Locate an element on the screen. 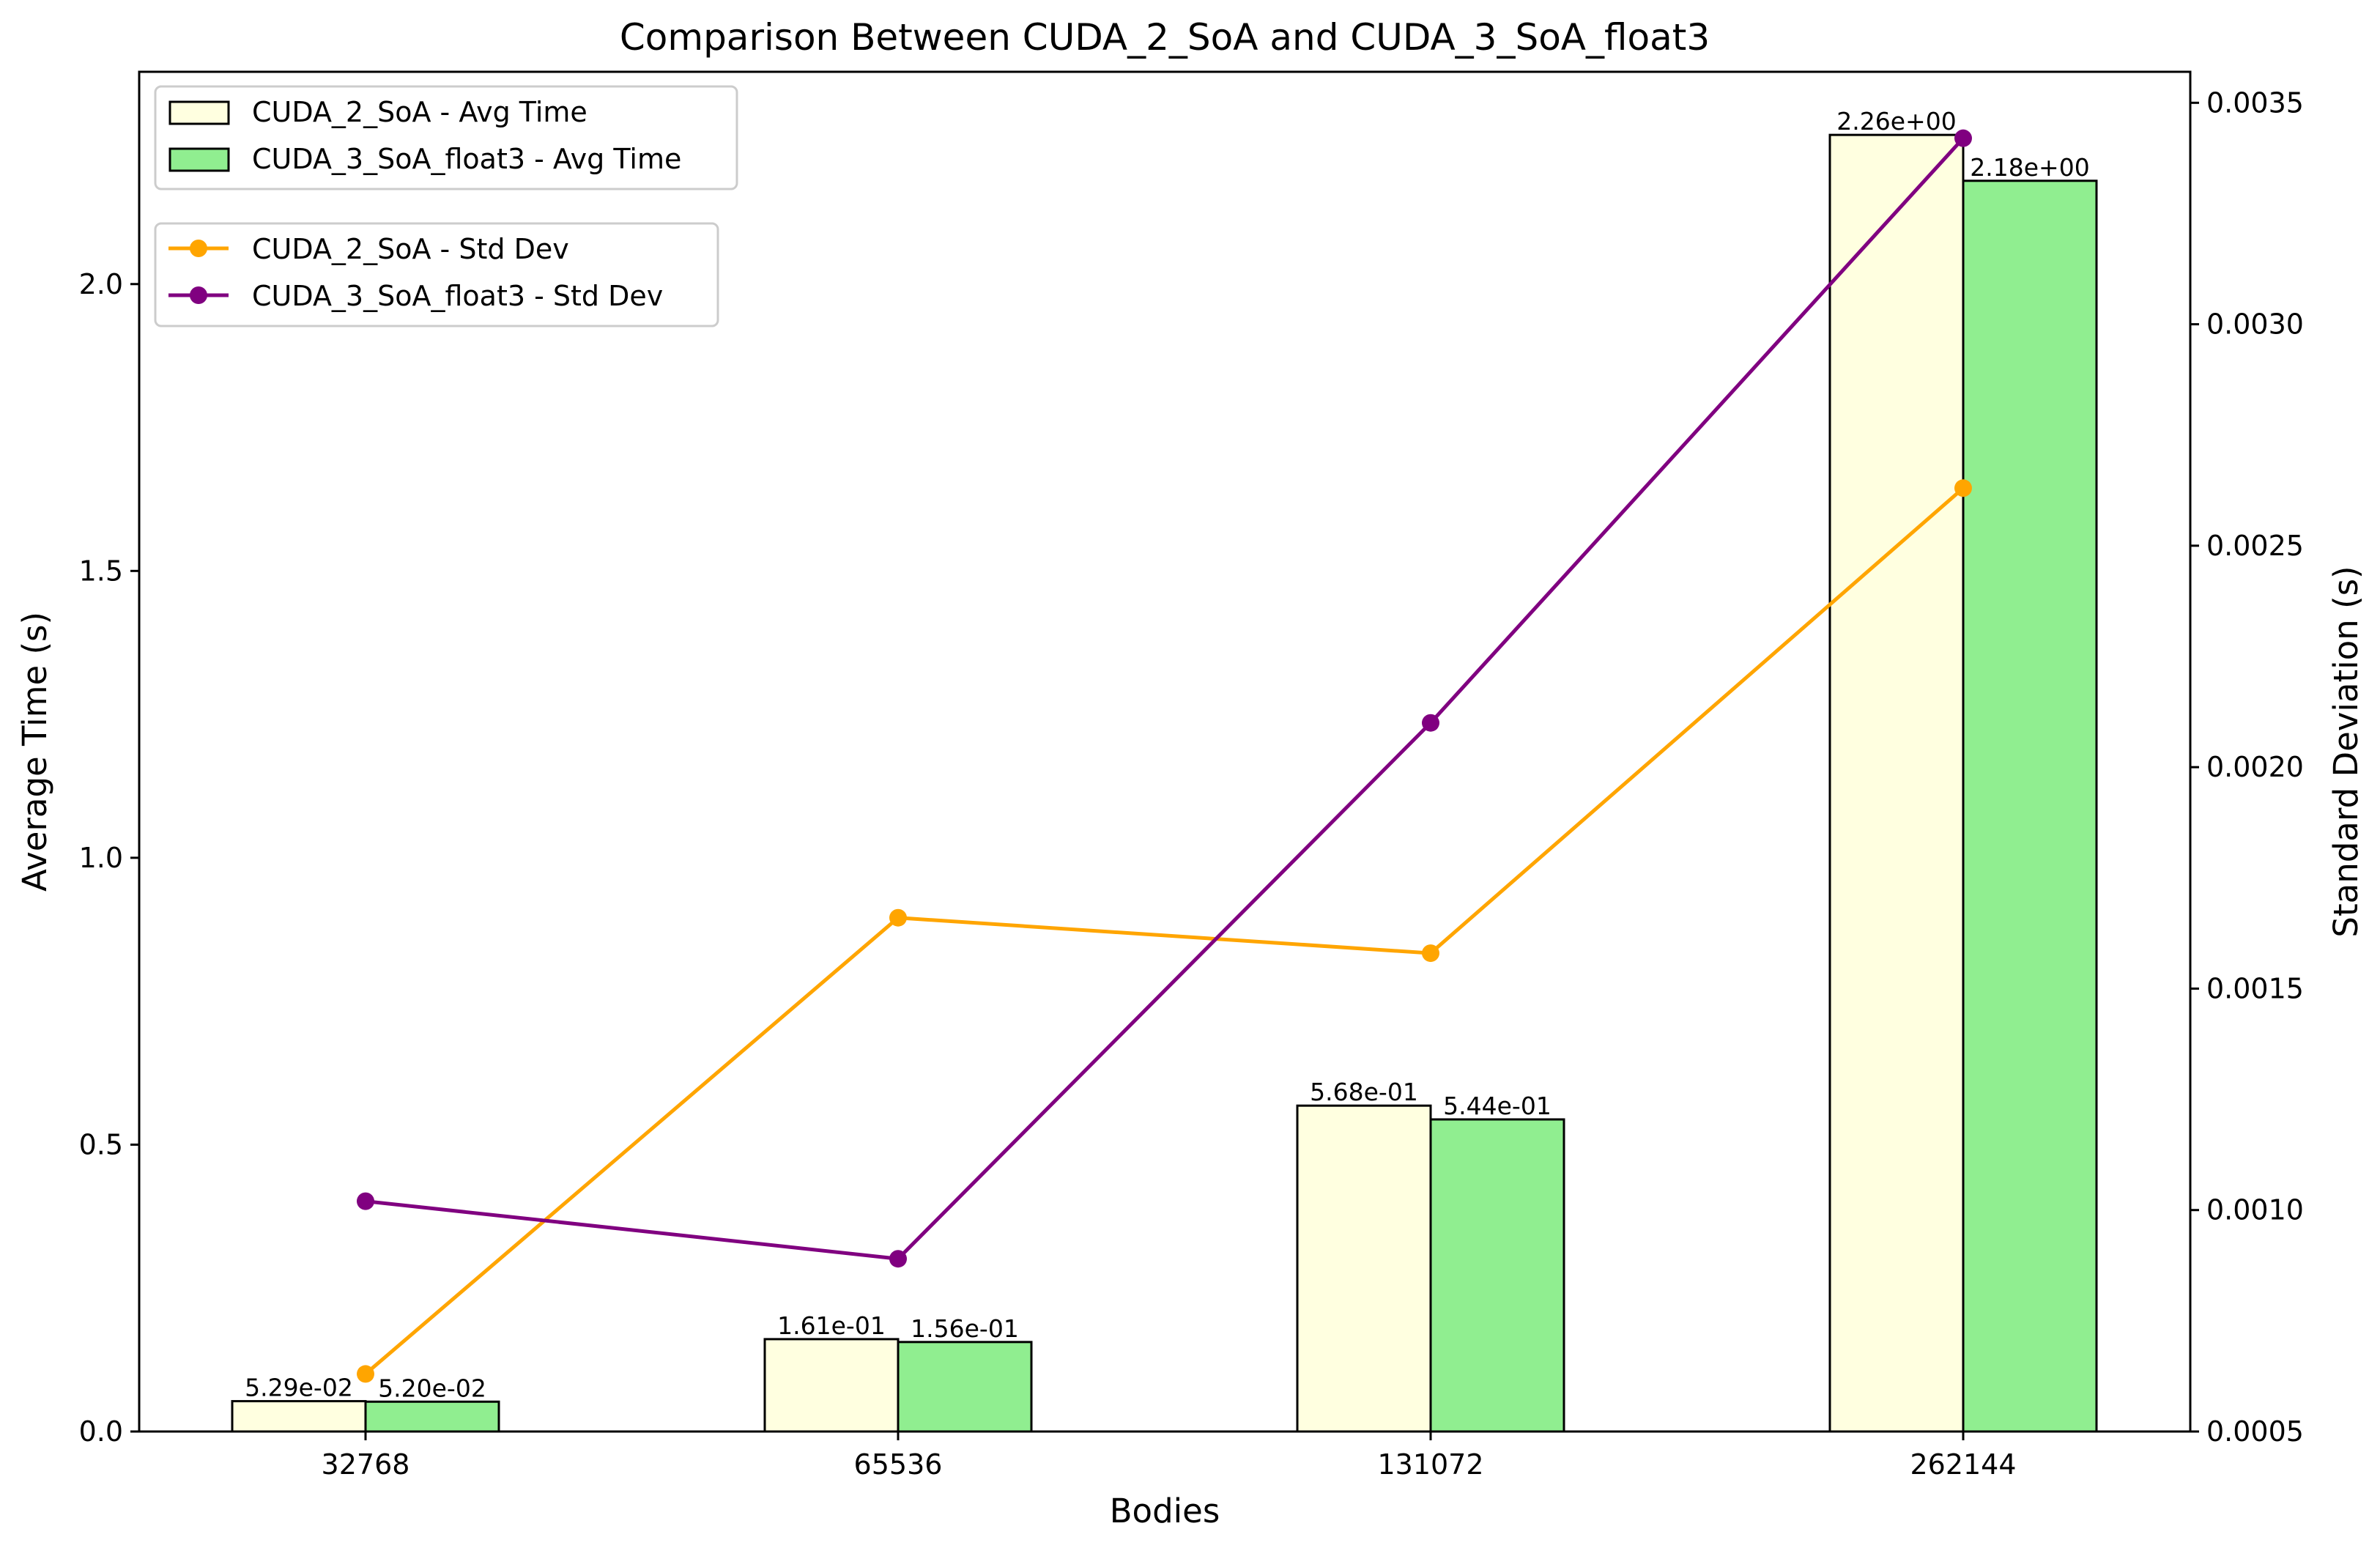 This screenshot has width=2380, height=1548. bar-value-label: 5.29e-02 is located at coordinates (299, 1388).